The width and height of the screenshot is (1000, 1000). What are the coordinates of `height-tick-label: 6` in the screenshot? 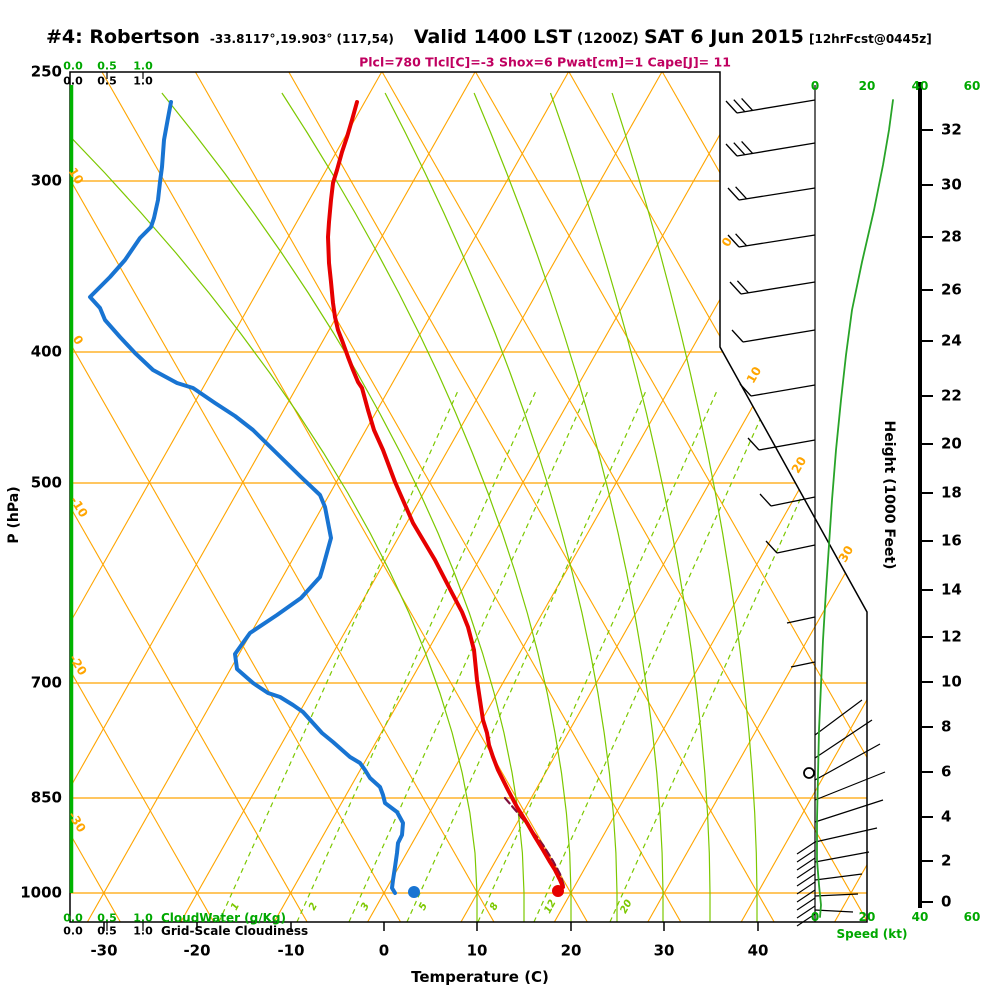 It's located at (946, 771).